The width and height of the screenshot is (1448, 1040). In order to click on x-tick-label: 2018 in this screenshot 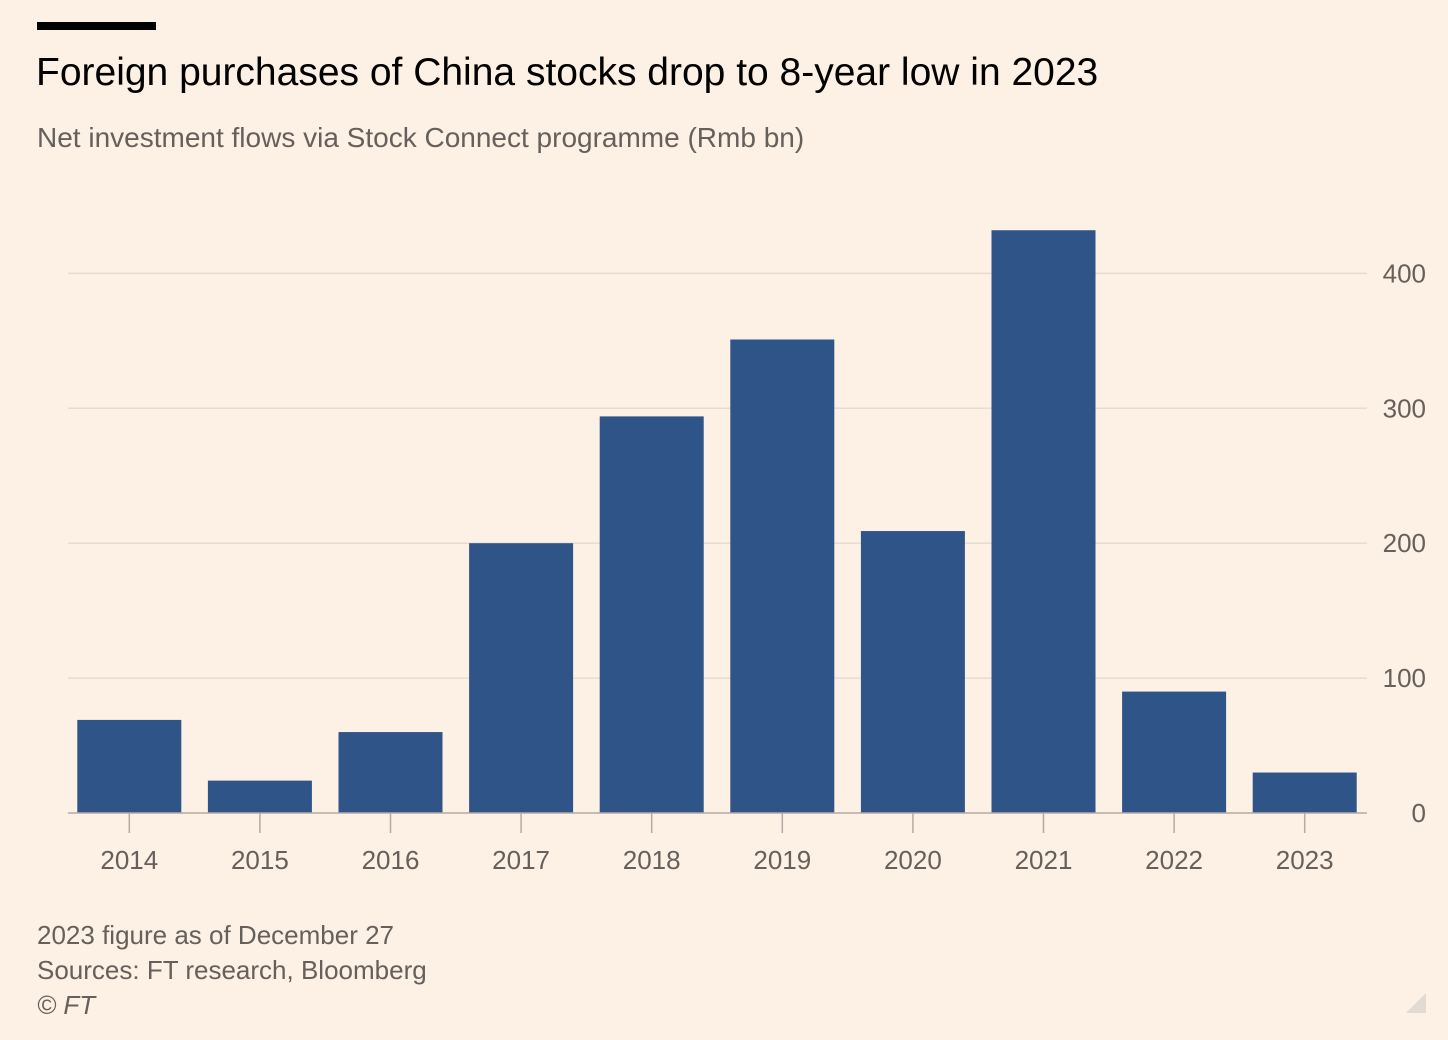, I will do `click(652, 860)`.